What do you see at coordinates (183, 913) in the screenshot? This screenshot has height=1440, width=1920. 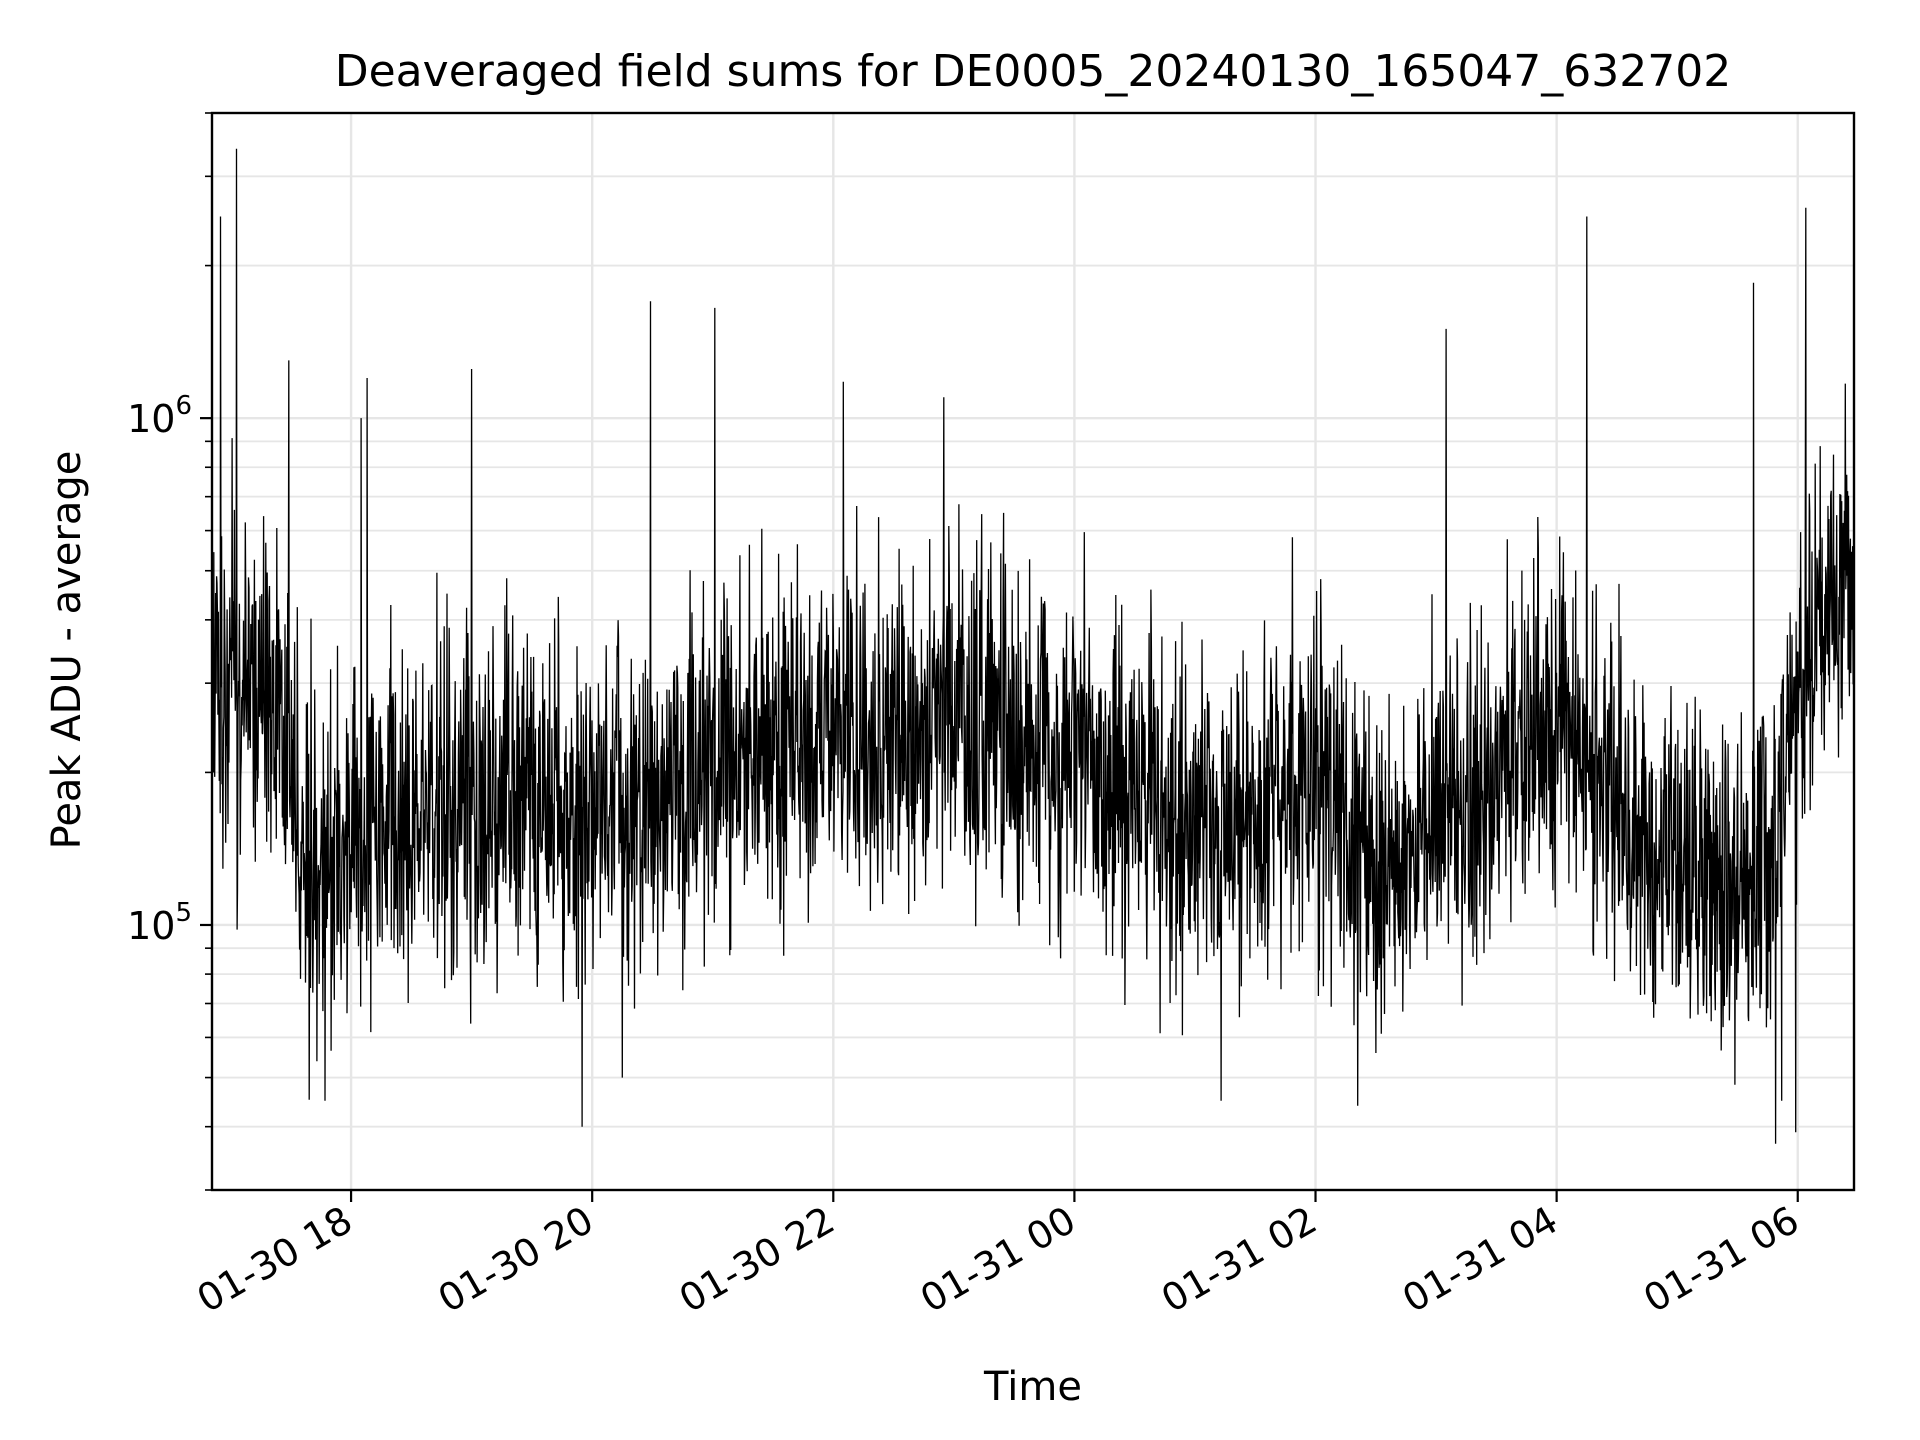 I see `y-tick-exponent: 5` at bounding box center [183, 913].